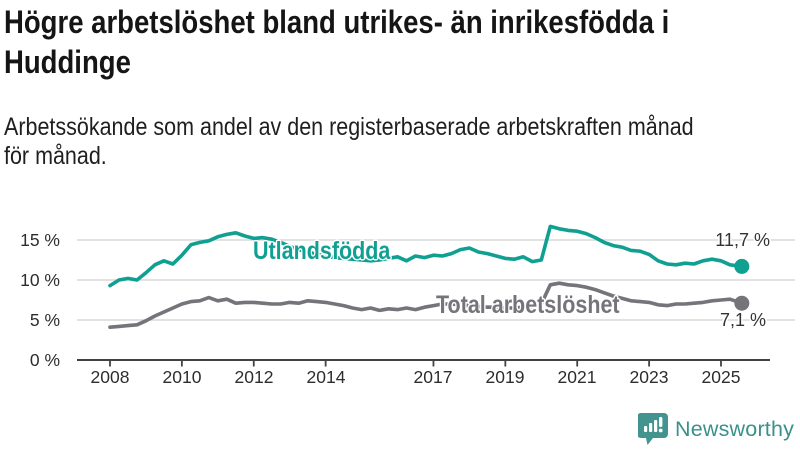 This screenshot has width=800, height=450. I want to click on newsworthy-bar-chart-bubble-icon, so click(653, 429).